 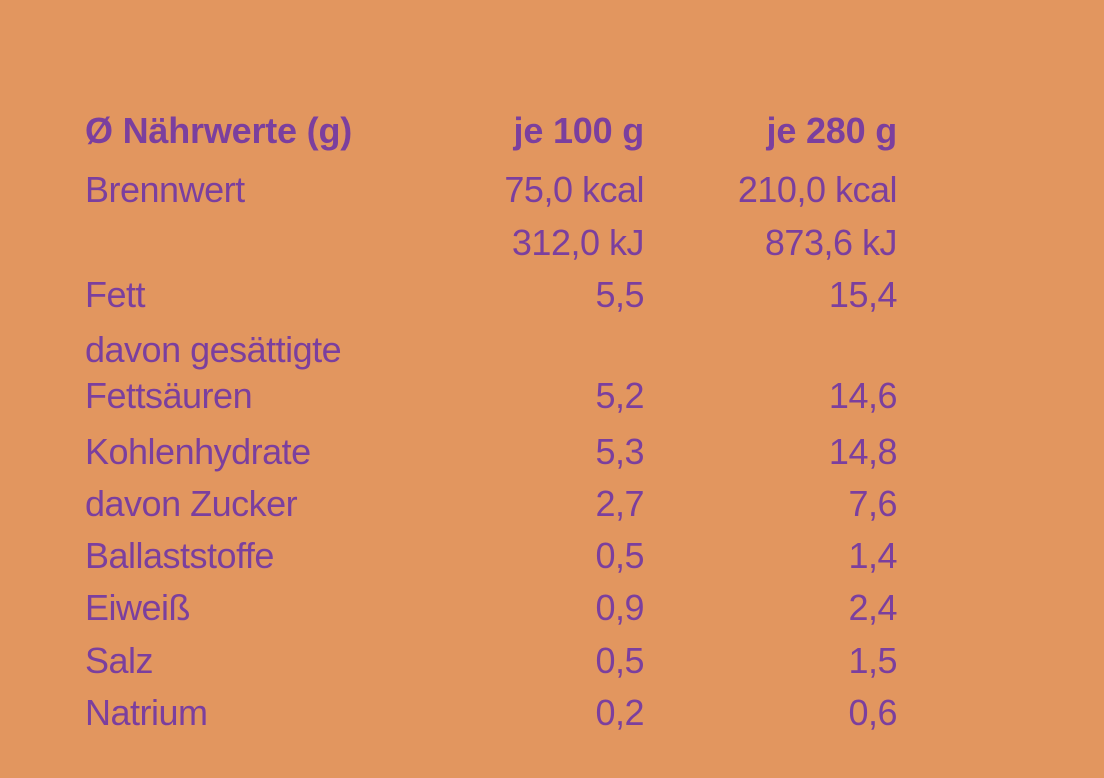 I want to click on row-value-280g: 15,4, so click(x=863, y=294).